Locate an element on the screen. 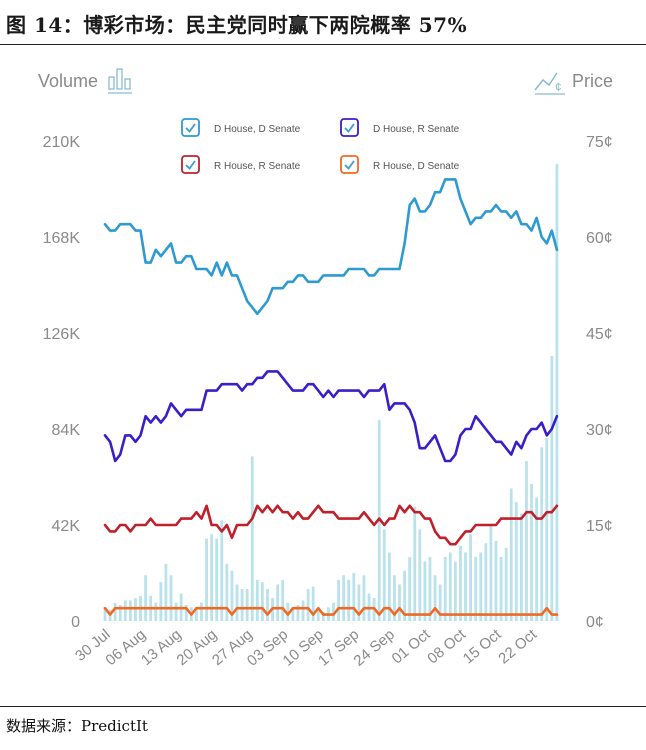 The image size is (646, 750). legend-label: R House, R Senate is located at coordinates (257, 166).